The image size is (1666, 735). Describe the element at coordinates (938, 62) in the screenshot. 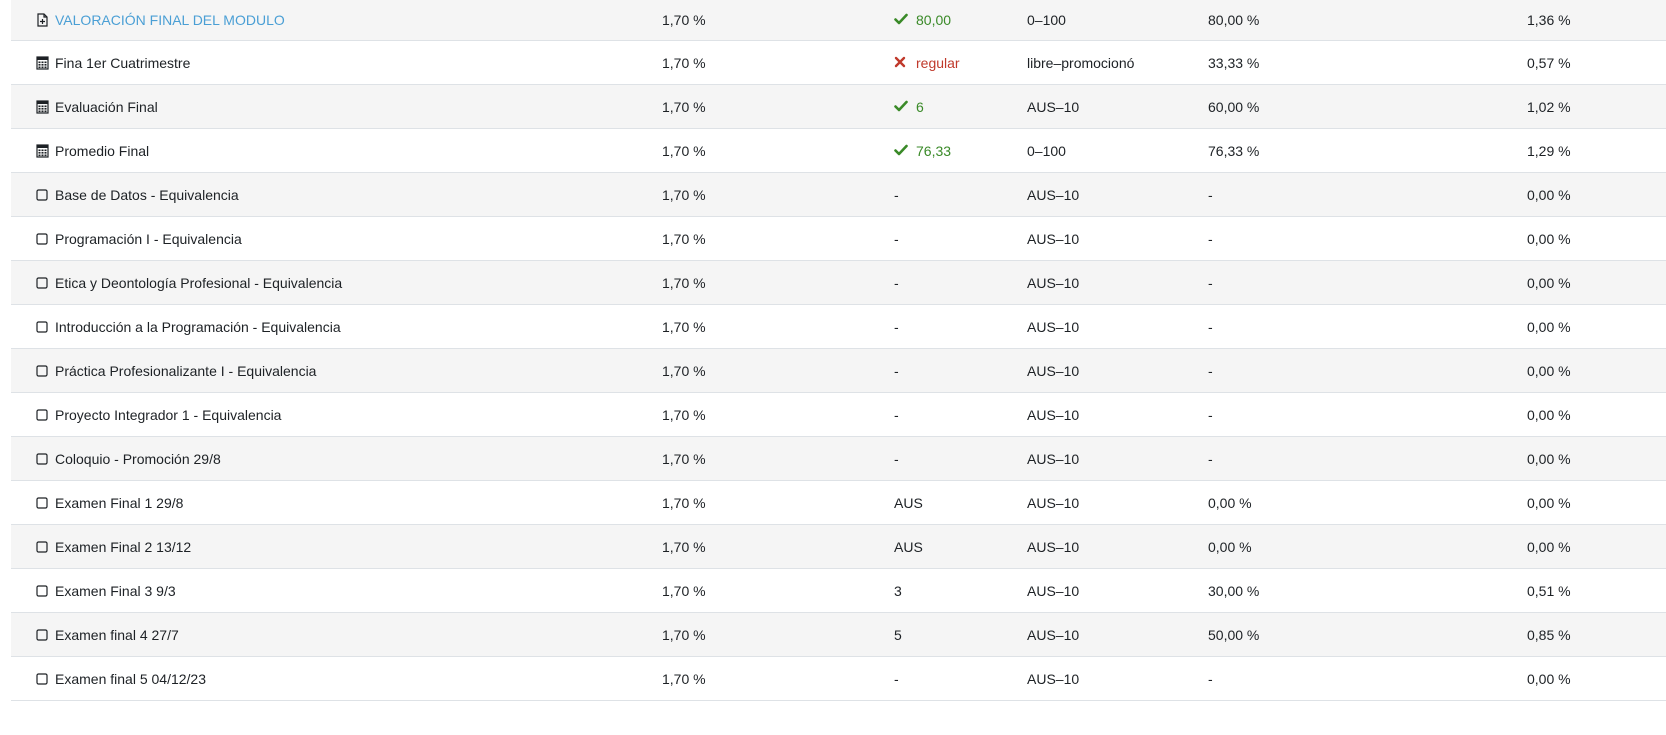

I see `grade-value: regular` at that location.